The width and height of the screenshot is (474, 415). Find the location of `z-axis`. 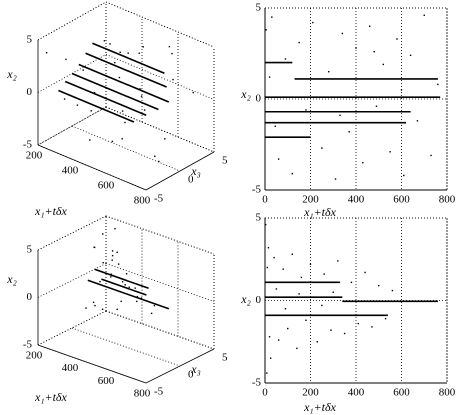

z-axis is located at coordinates (180, 366).